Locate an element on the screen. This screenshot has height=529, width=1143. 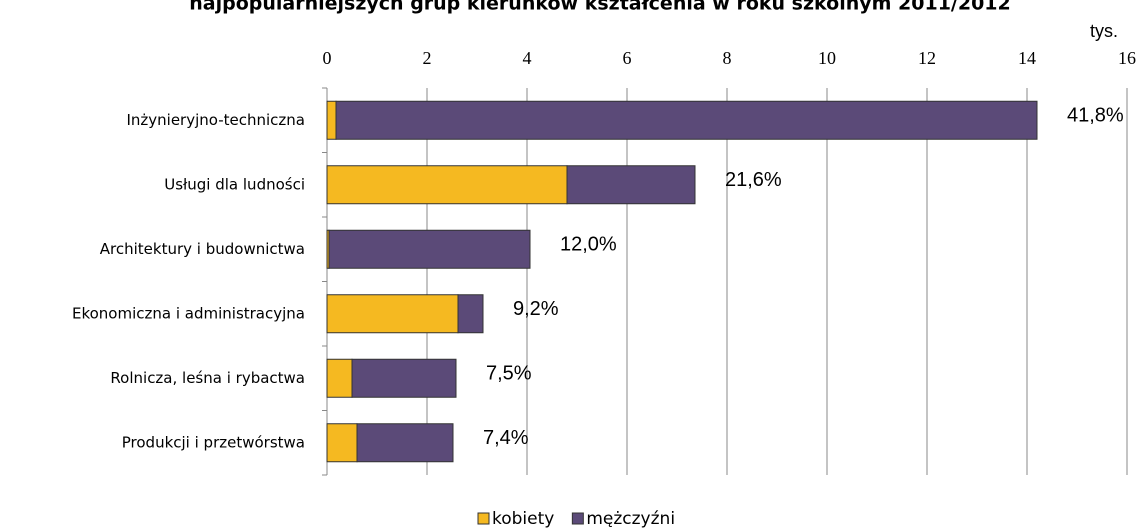
x-tick-label: 4 is located at coordinates (527, 58).